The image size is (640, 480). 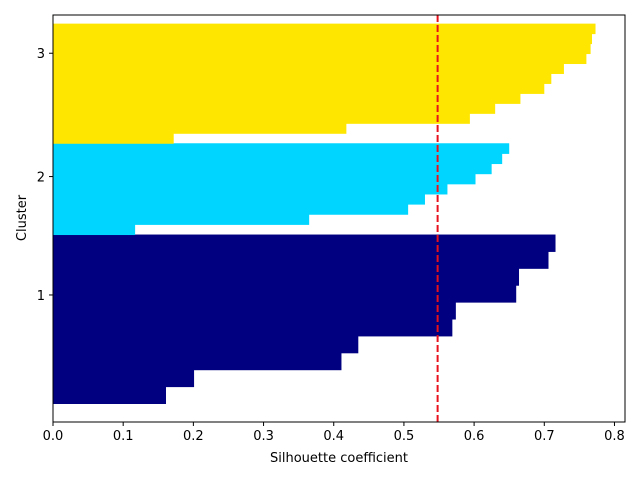 I want to click on x-axis-label: Silhouette coefficient, so click(x=339, y=458).